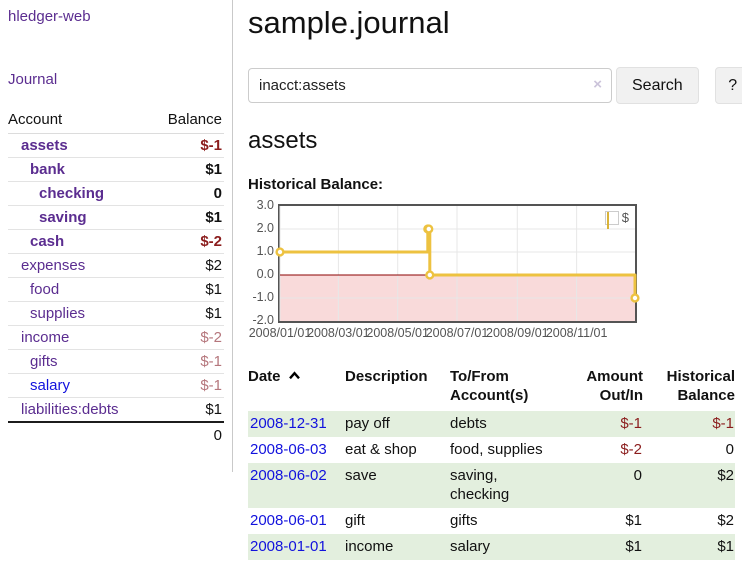  What do you see at coordinates (506, 547) in the screenshot?
I see `transaction-accounts: salary` at bounding box center [506, 547].